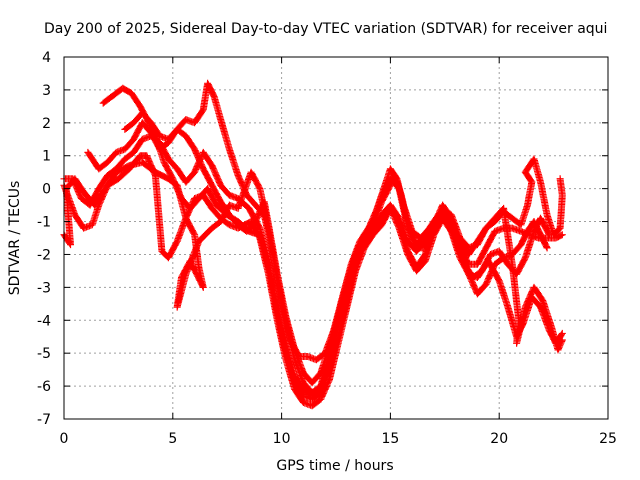  I want to click on x-tick-label: 5, so click(172, 439).